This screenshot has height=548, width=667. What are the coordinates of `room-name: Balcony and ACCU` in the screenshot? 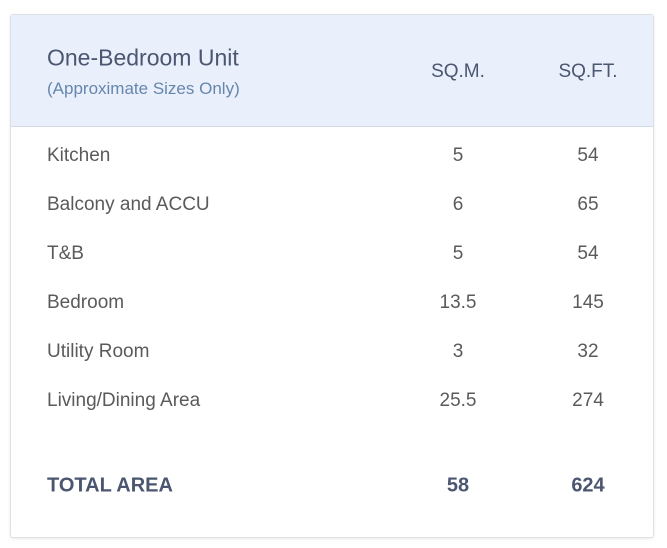 It's located at (128, 204).